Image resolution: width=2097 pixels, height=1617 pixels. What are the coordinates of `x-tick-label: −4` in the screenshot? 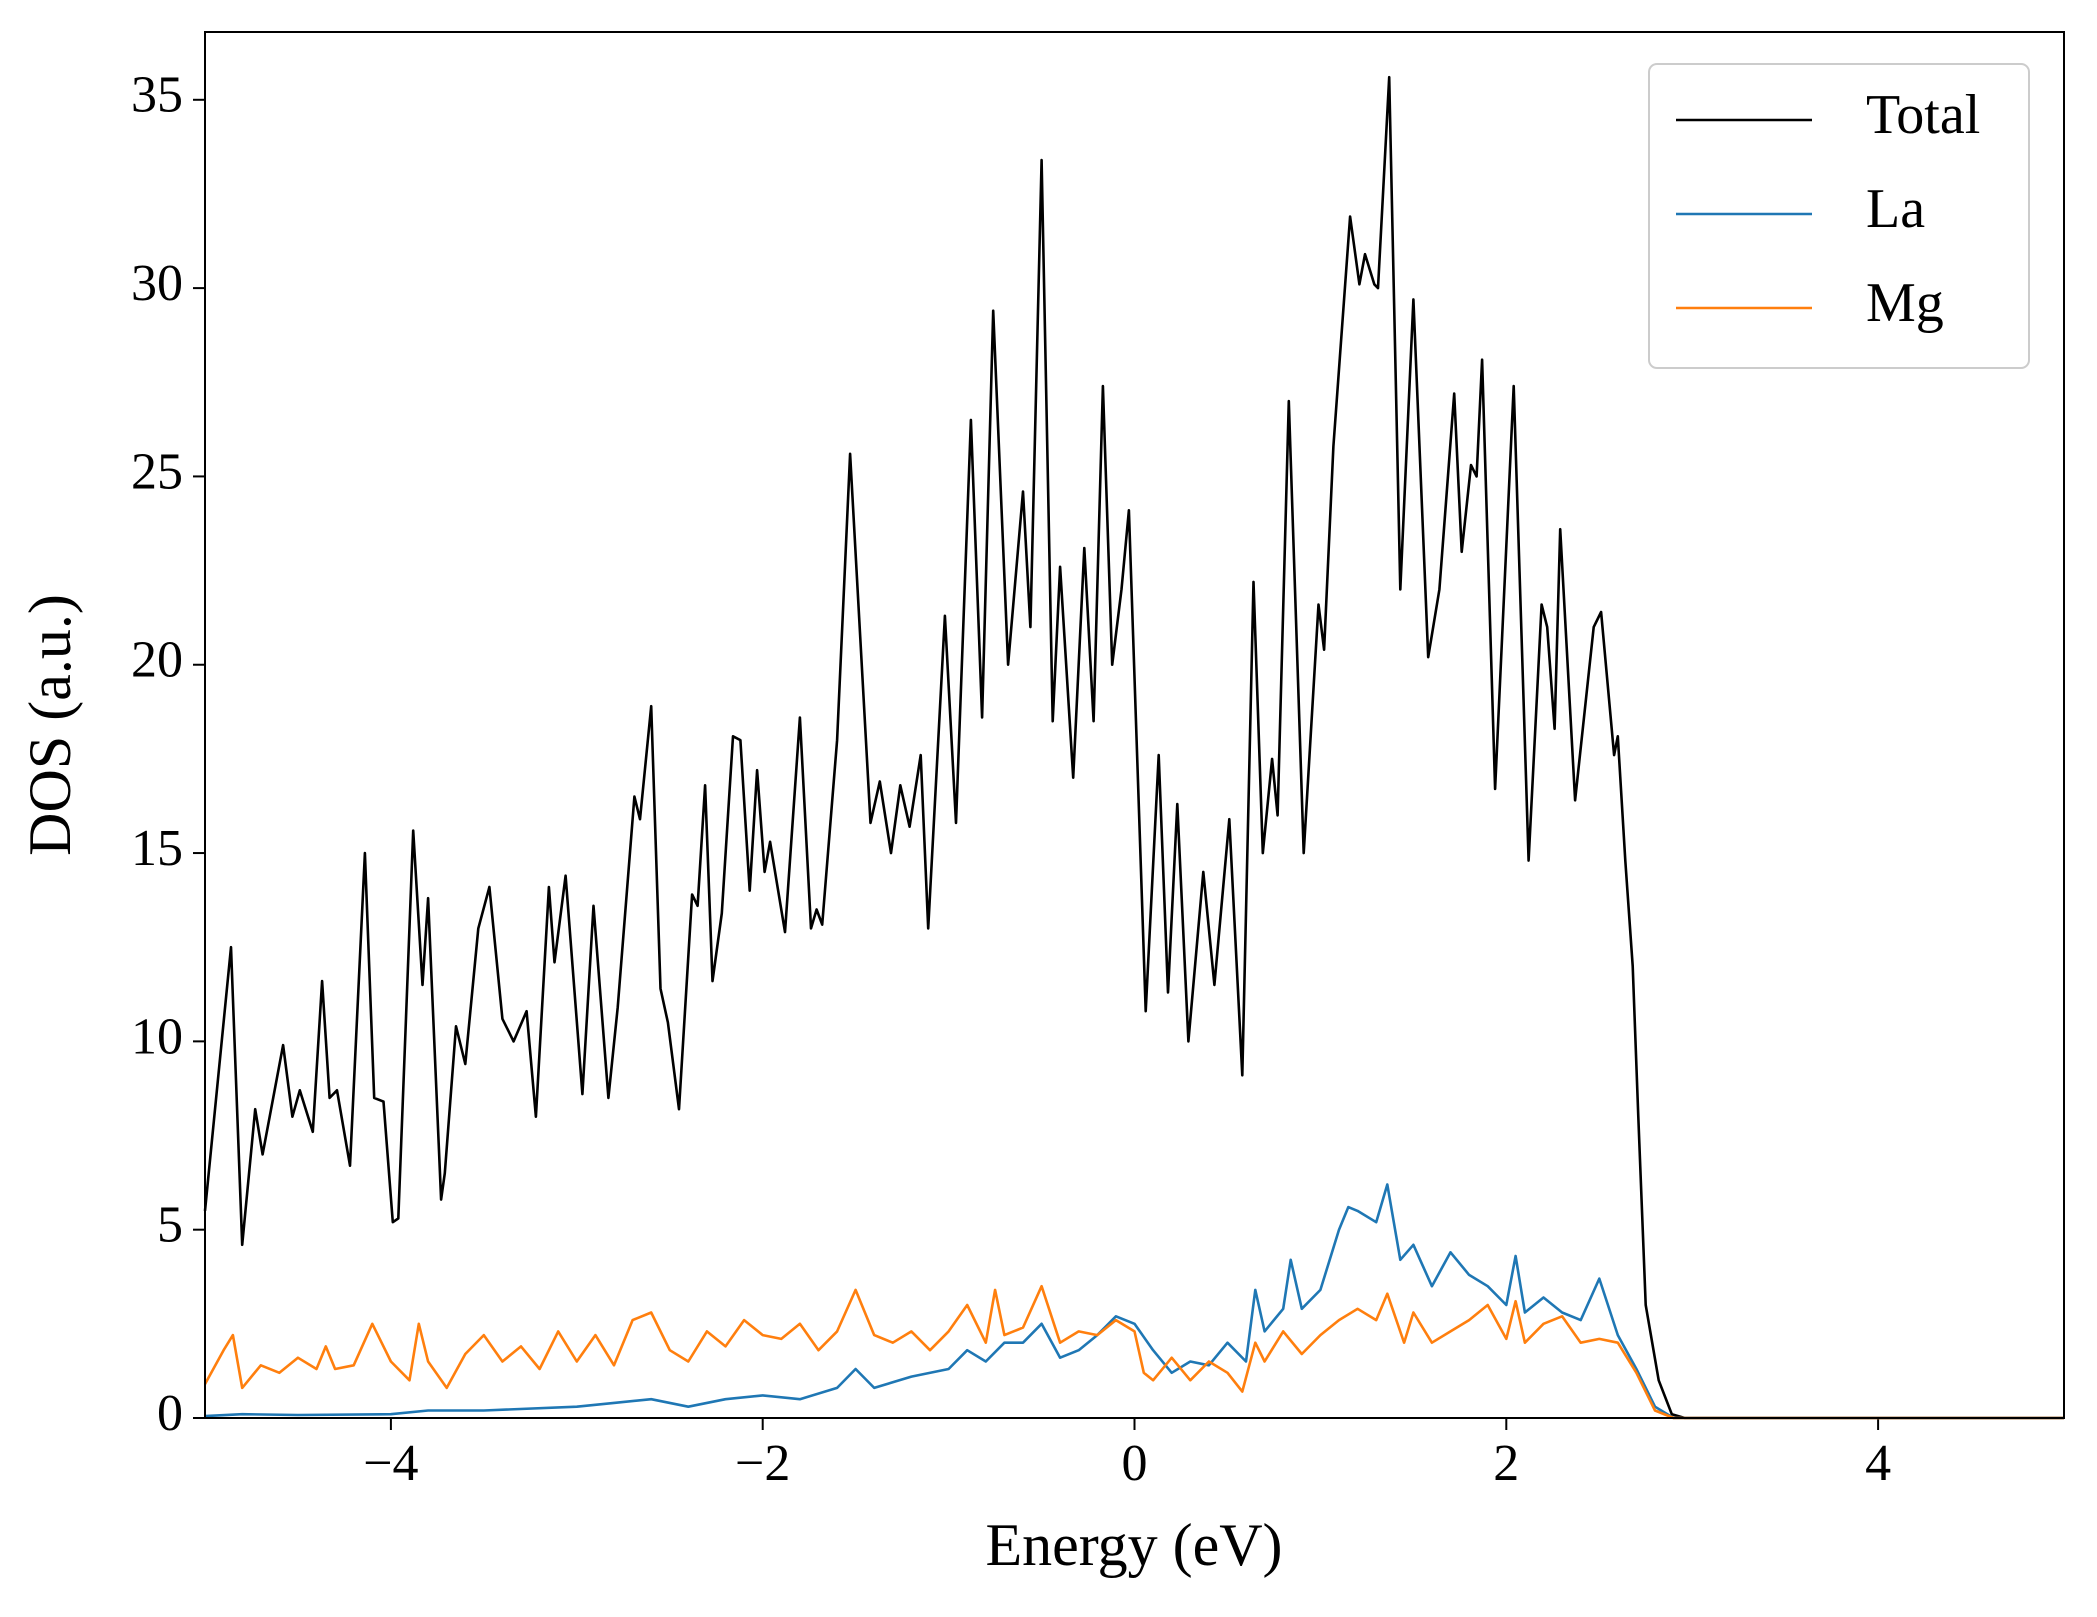 It's located at (390, 1463).